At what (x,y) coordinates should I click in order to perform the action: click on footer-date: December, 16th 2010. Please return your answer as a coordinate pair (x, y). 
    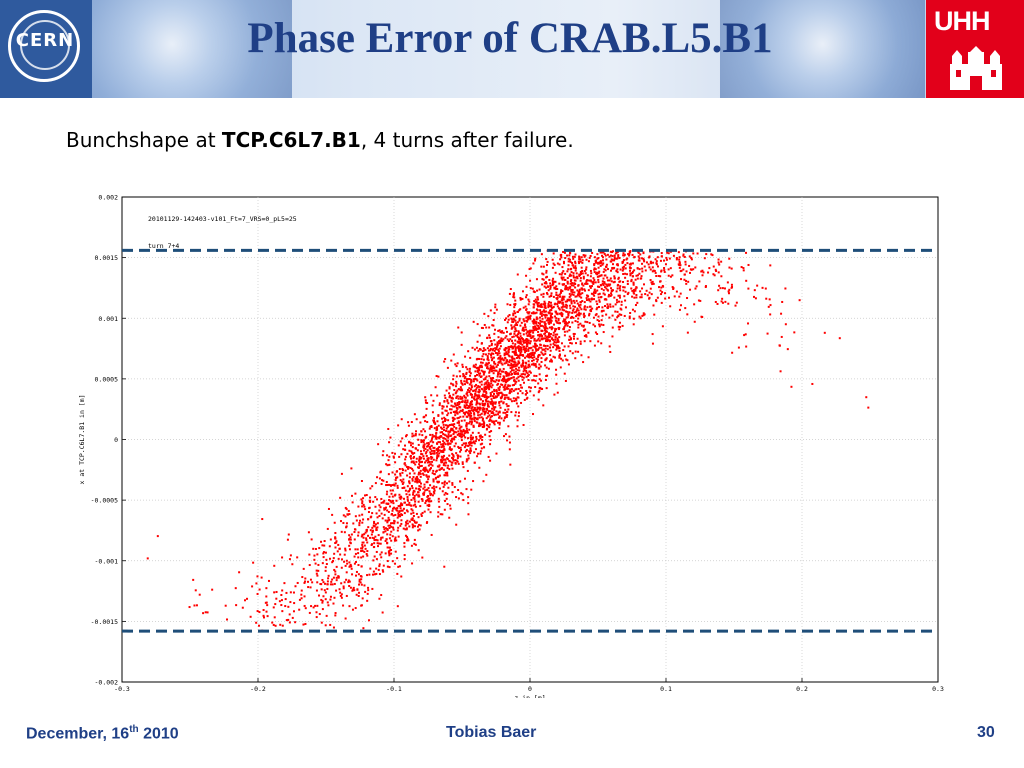
    Looking at the image, I should click on (102, 733).